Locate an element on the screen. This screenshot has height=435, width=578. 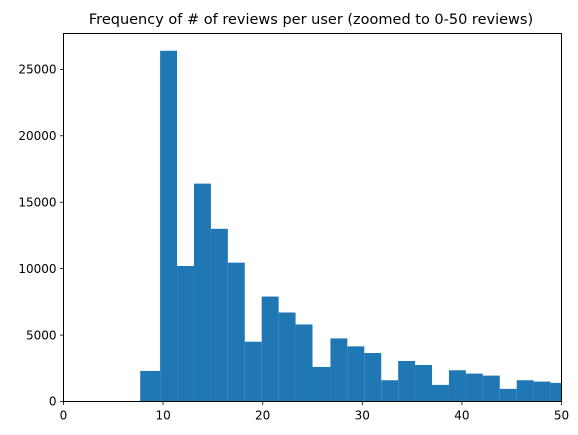
x-tick-label: 30 is located at coordinates (362, 416).